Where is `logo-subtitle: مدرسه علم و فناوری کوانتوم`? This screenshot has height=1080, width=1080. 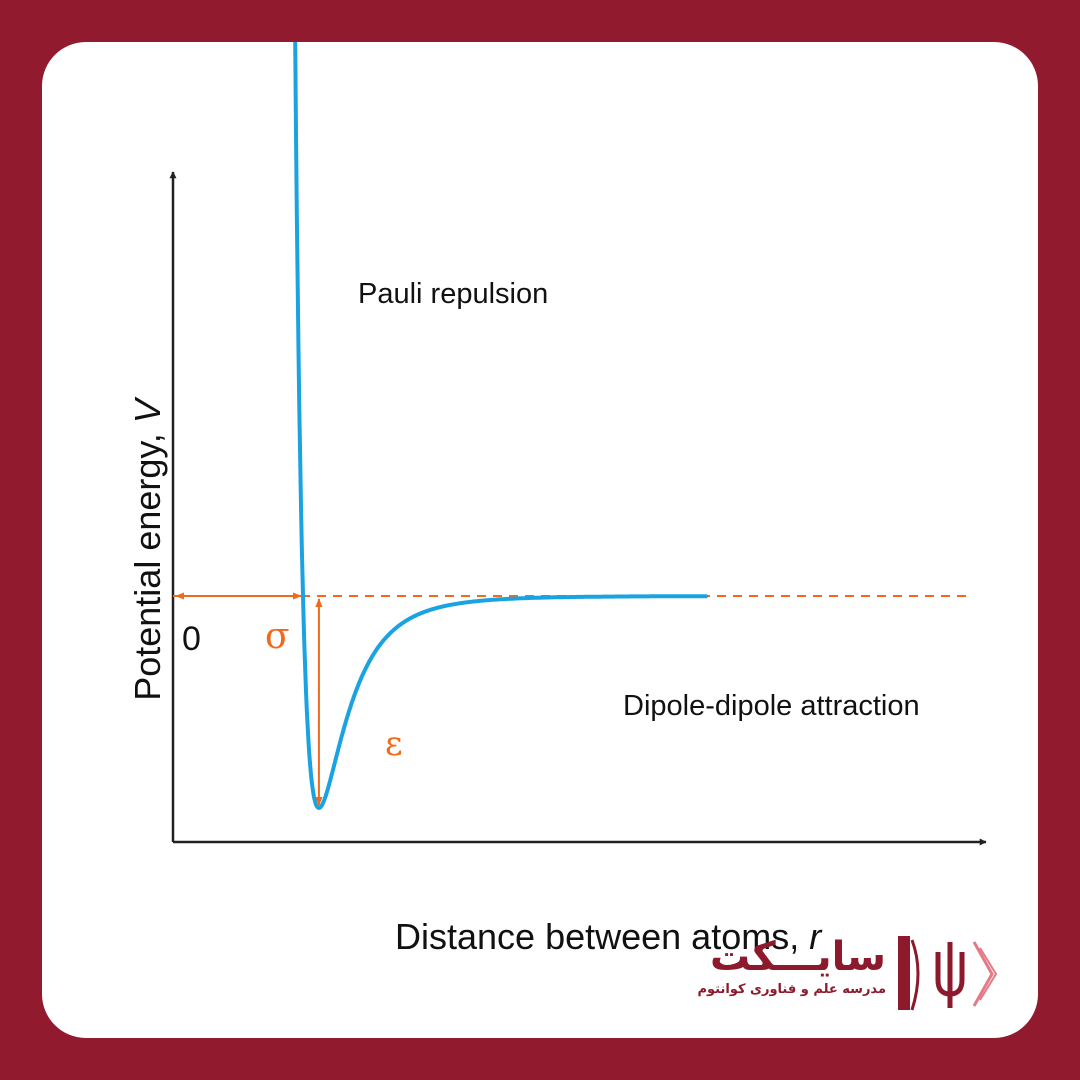
logo-subtitle: مدرسه علم و فناوری کوانتوم is located at coordinates (792, 989).